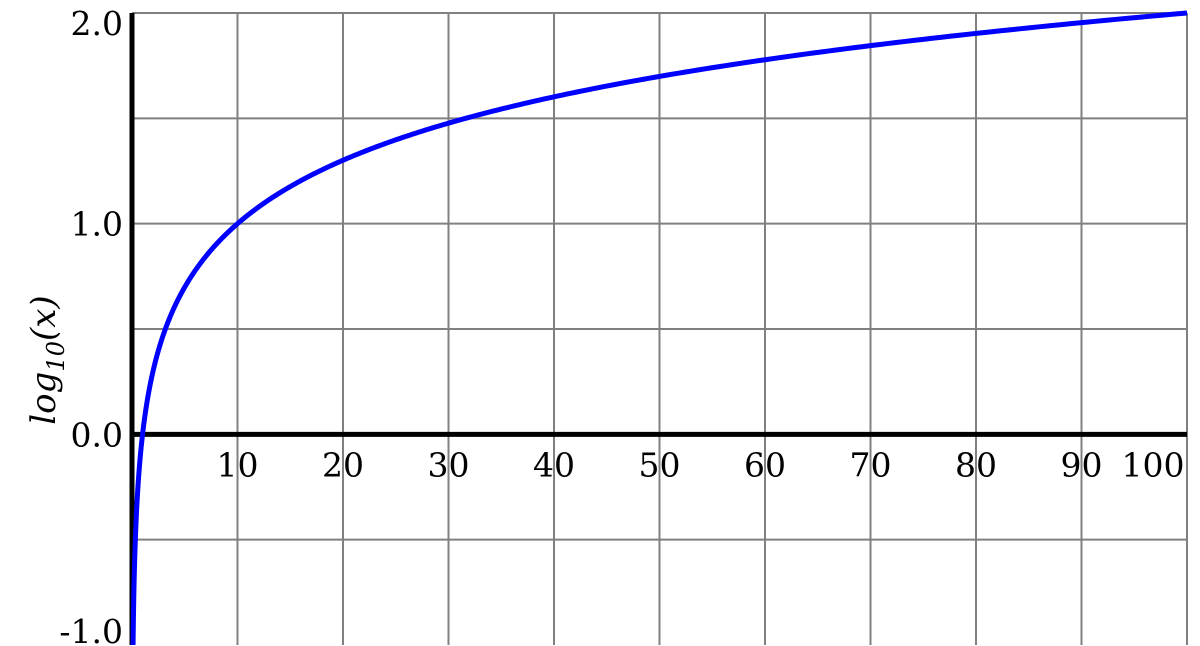 The height and width of the screenshot is (646, 1200). What do you see at coordinates (91, 629) in the screenshot?
I see `y-tick-label: -1.0` at bounding box center [91, 629].